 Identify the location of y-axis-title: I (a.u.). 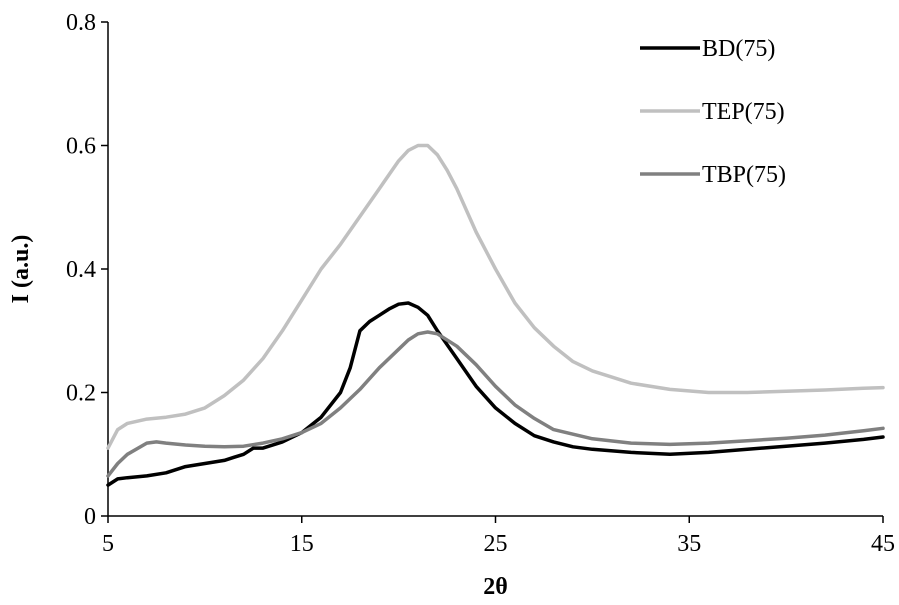
(21, 269).